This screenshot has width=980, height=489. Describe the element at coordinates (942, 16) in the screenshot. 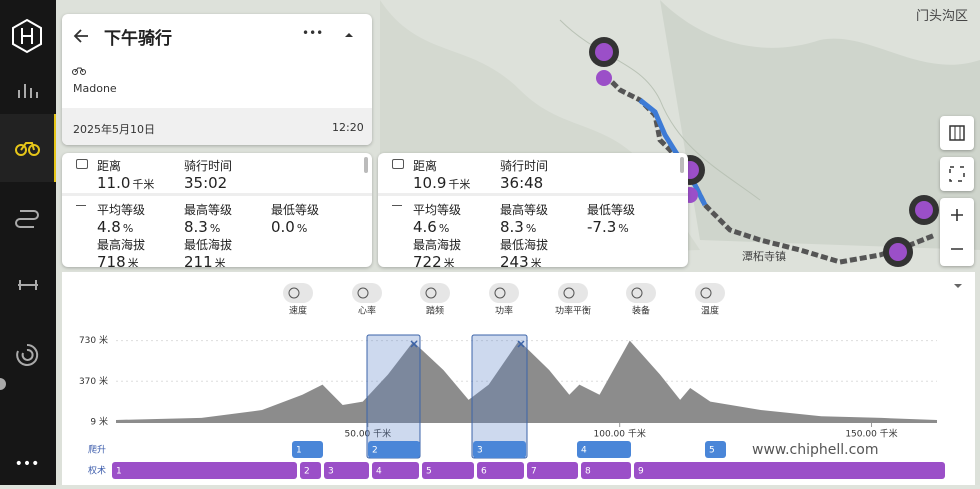

I see `map-label: 门头沟区` at that location.